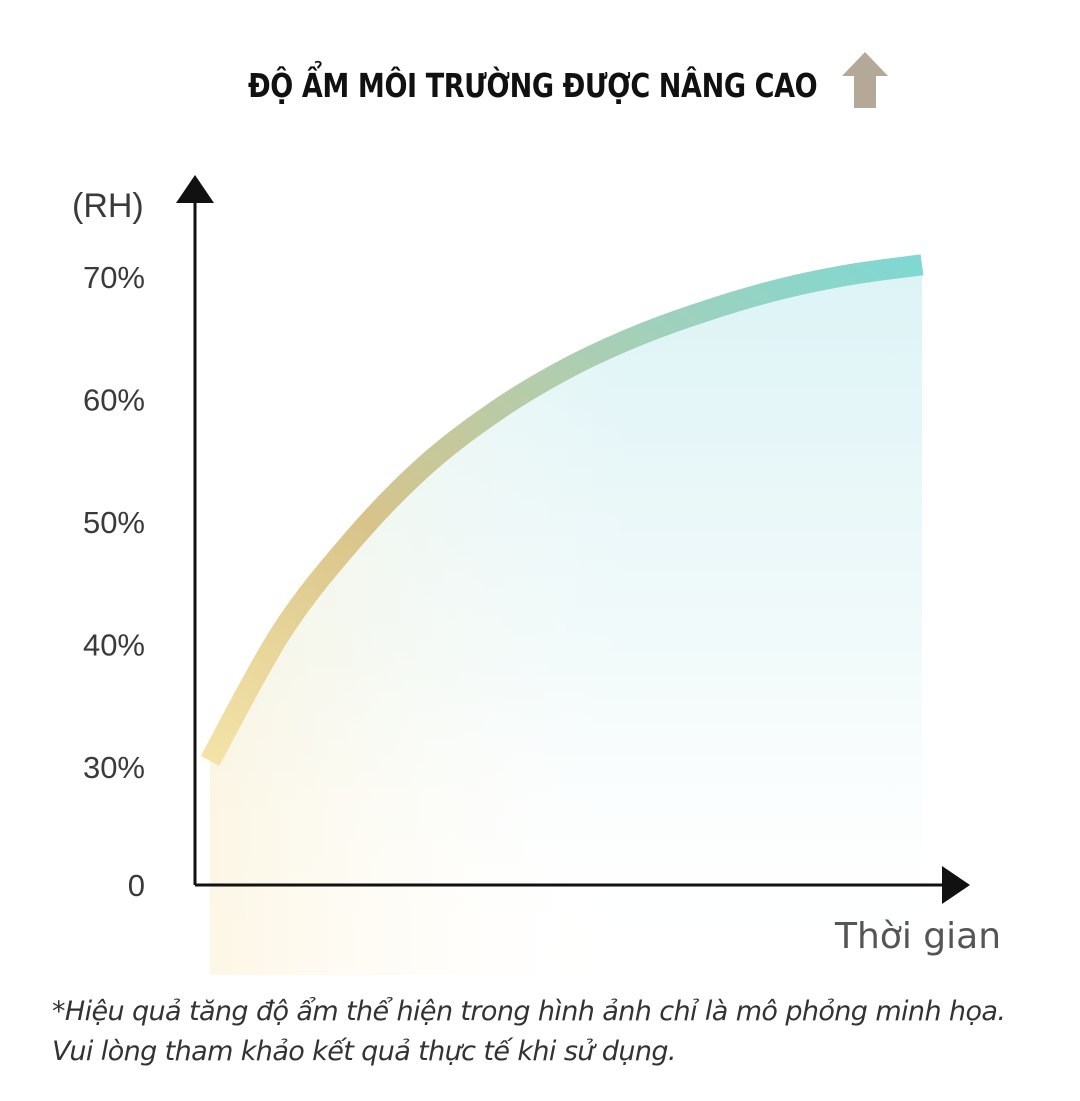  I want to click on y-tick-label: 60%, so click(114, 400).